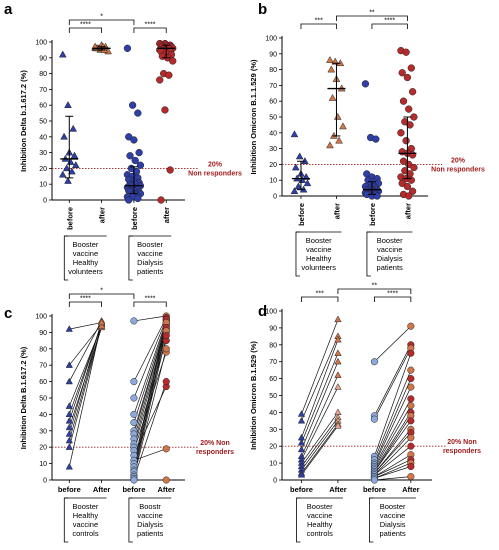 Image resolution: width=499 pixels, height=550 pixels. Describe the element at coordinates (86, 515) in the screenshot. I see `group-label-line: Healthy` at that location.